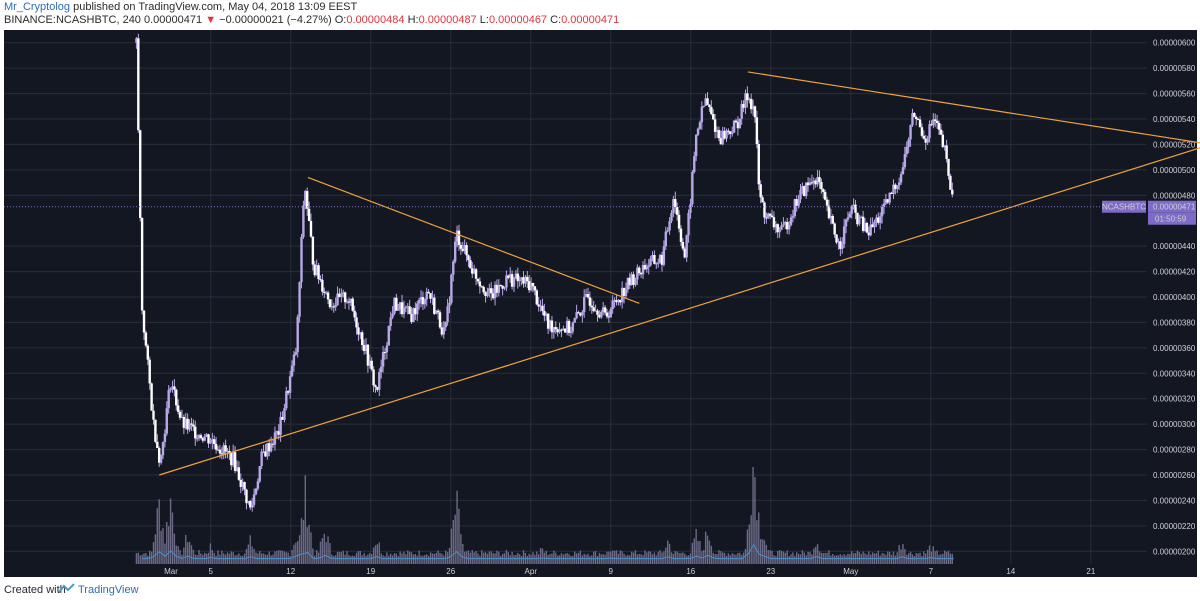 This screenshot has width=1200, height=601. What do you see at coordinates (290, 571) in the screenshot?
I see `x-tick-label: 12` at bounding box center [290, 571].